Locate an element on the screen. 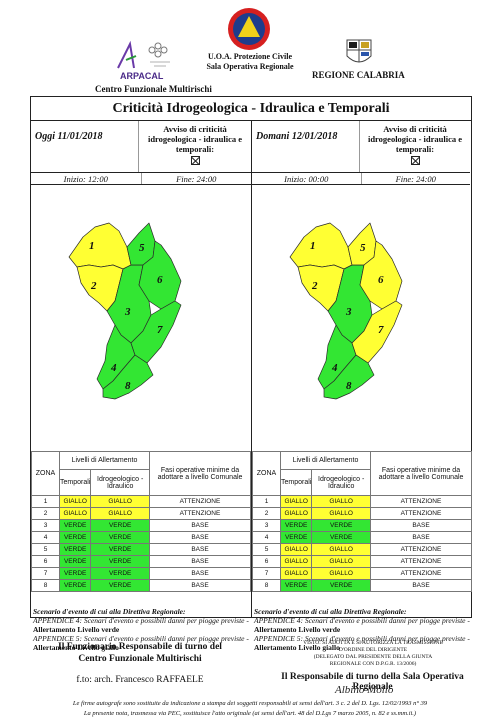 The width and height of the screenshot is (500, 720). map-zone-label: 5 is located at coordinates (363, 248).